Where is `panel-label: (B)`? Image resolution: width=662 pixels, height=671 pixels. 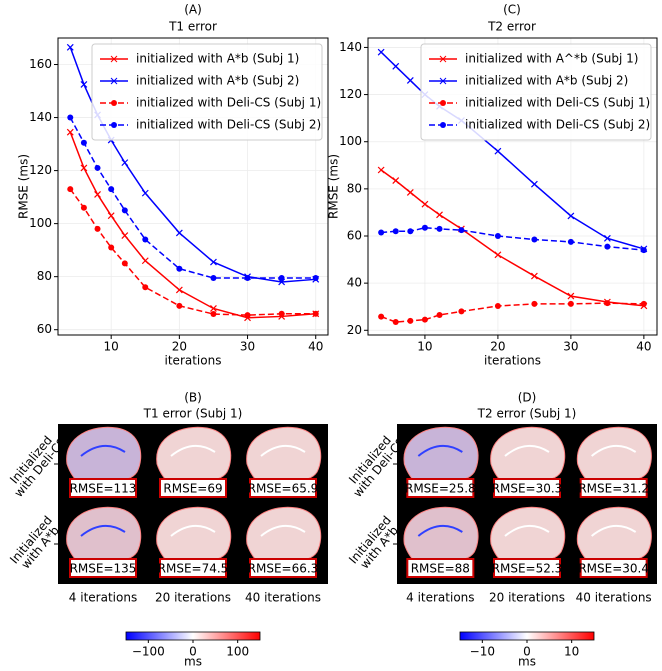
panel-label: (B) is located at coordinates (193, 398).